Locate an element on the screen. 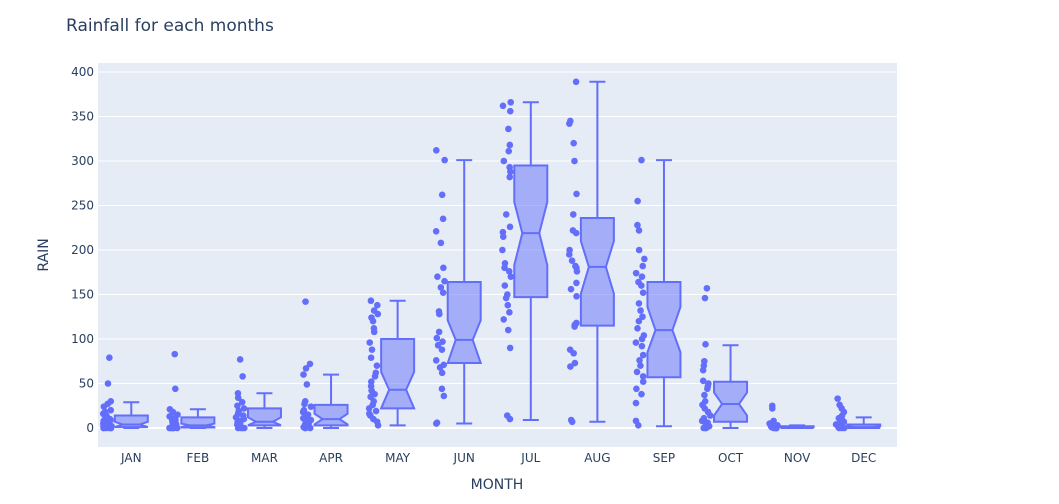 This screenshot has width=1059, height=504. box-feb is located at coordinates (191, 391).